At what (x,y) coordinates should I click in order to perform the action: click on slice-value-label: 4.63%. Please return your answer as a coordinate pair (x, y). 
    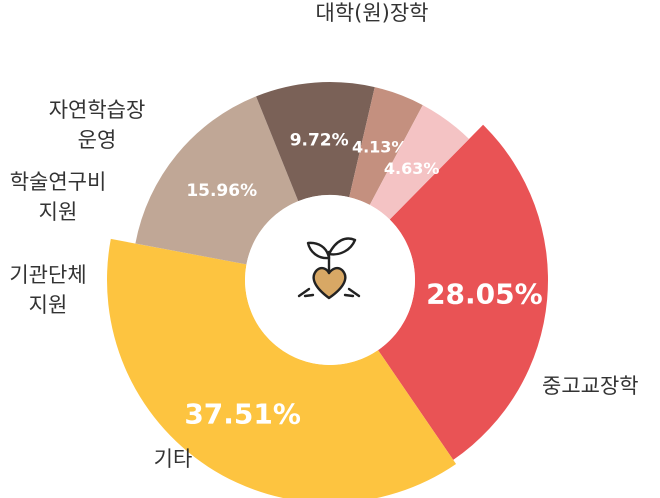
    Looking at the image, I should click on (412, 168).